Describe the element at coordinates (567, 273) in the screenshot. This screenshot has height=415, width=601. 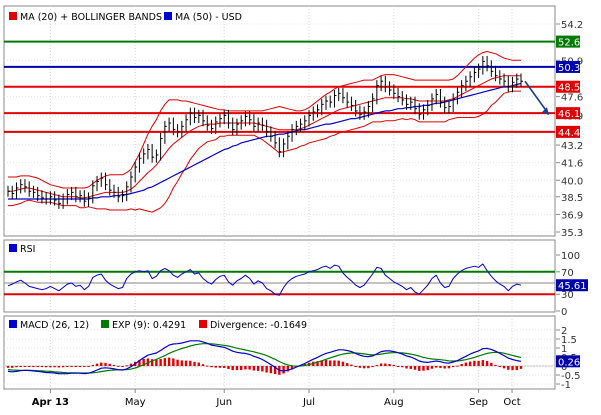
I see `rsi-y-tick-label: 70` at that location.